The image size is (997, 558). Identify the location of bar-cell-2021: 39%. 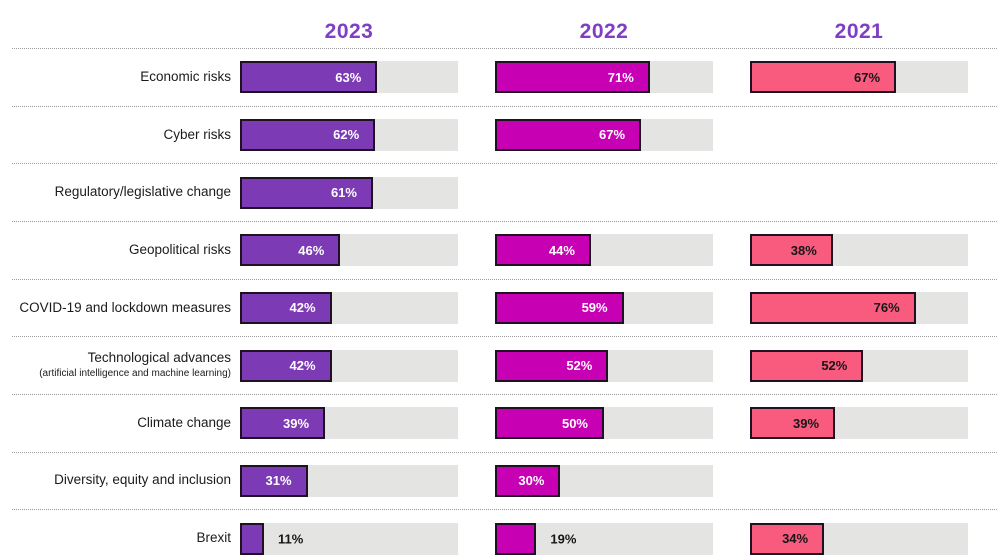
(873, 423).